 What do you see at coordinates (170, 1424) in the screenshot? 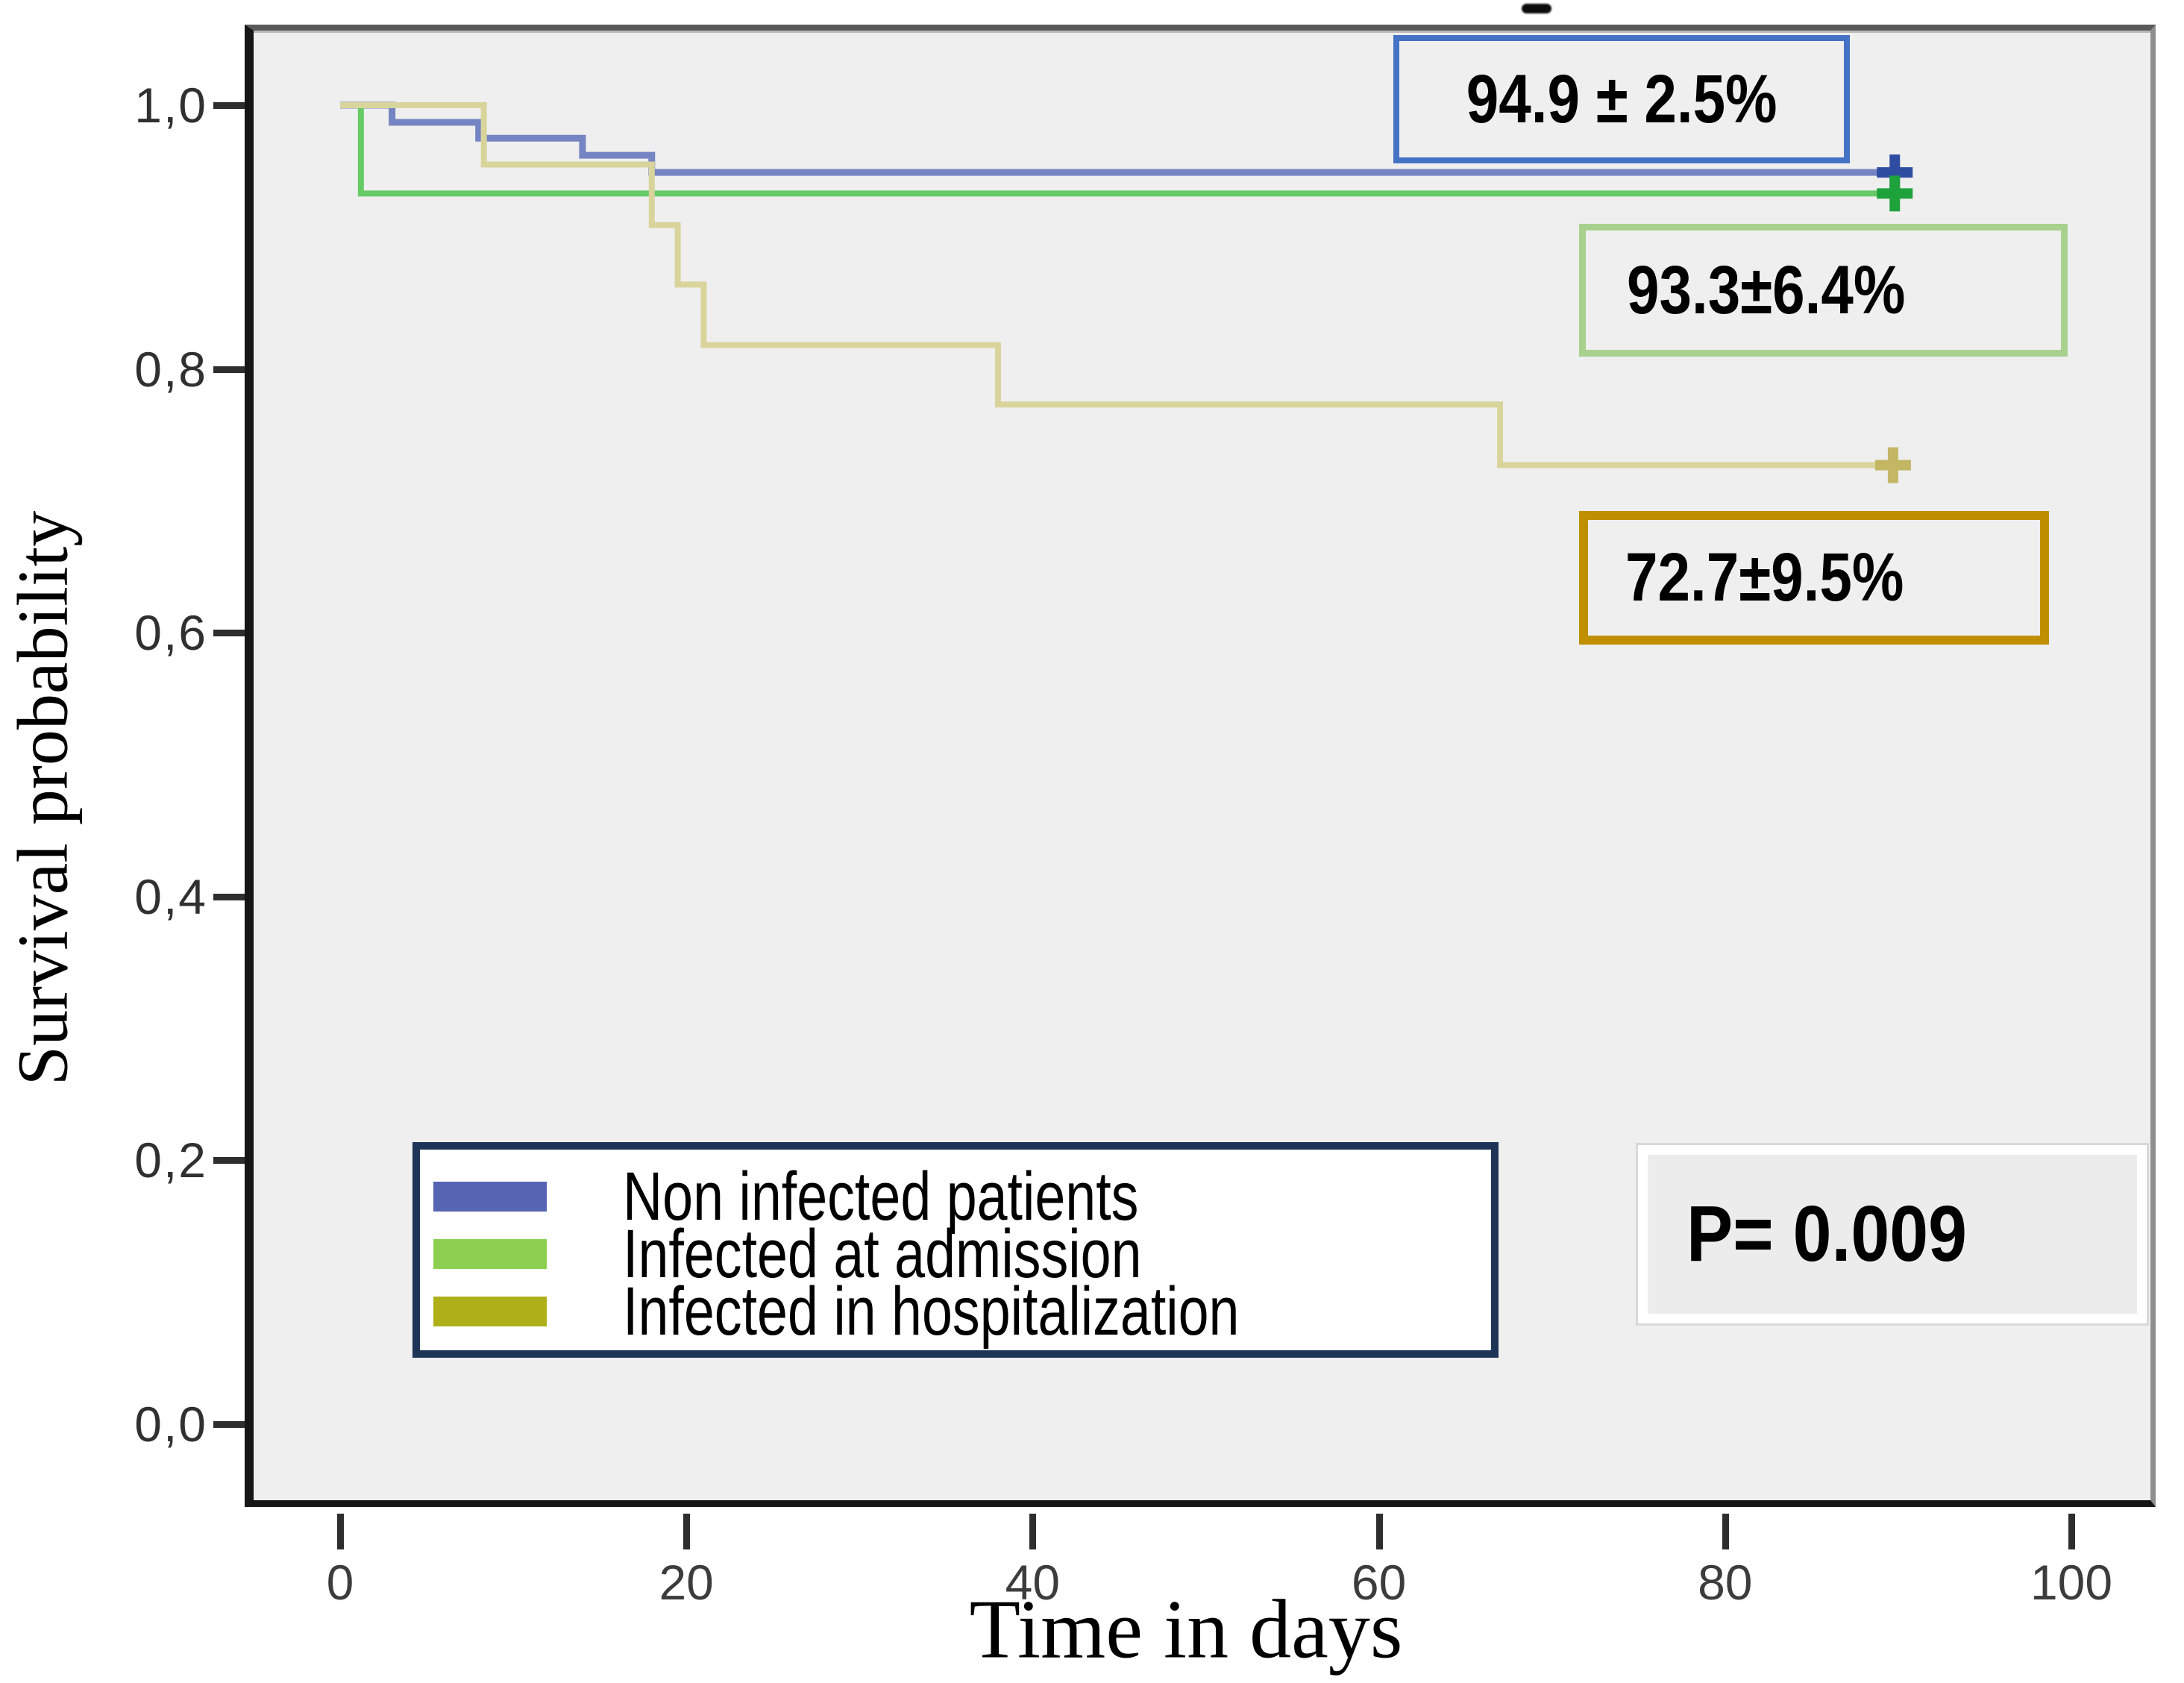
I see `y-tick-label: 0,0` at bounding box center [170, 1424].